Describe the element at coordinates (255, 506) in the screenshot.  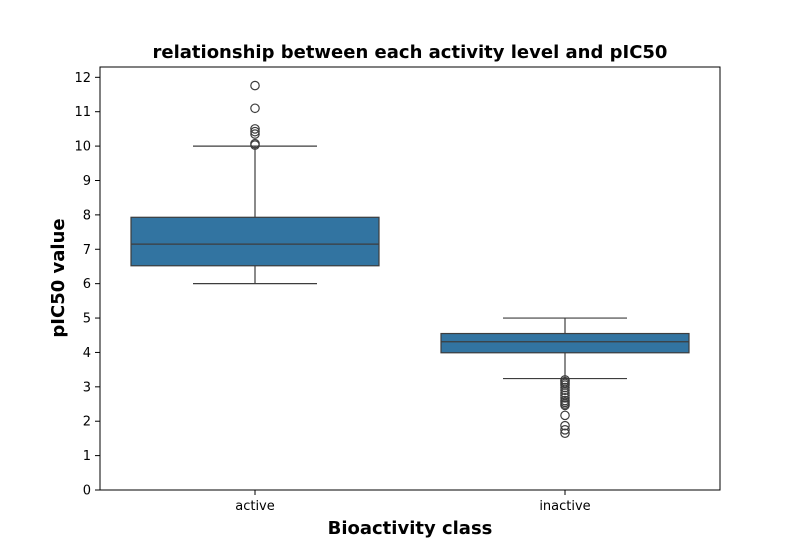
I see `x-tick-label: active` at that location.